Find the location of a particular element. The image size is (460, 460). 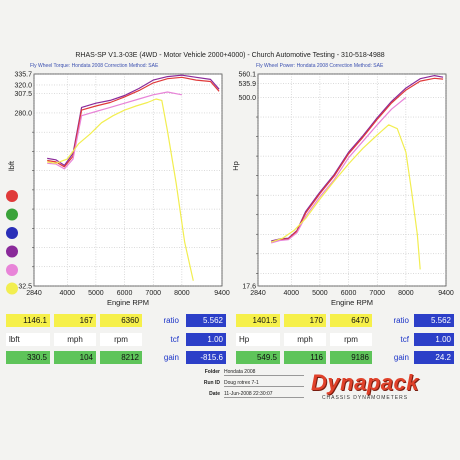

power-y-tick-label: 535.9 is located at coordinates (247, 84).